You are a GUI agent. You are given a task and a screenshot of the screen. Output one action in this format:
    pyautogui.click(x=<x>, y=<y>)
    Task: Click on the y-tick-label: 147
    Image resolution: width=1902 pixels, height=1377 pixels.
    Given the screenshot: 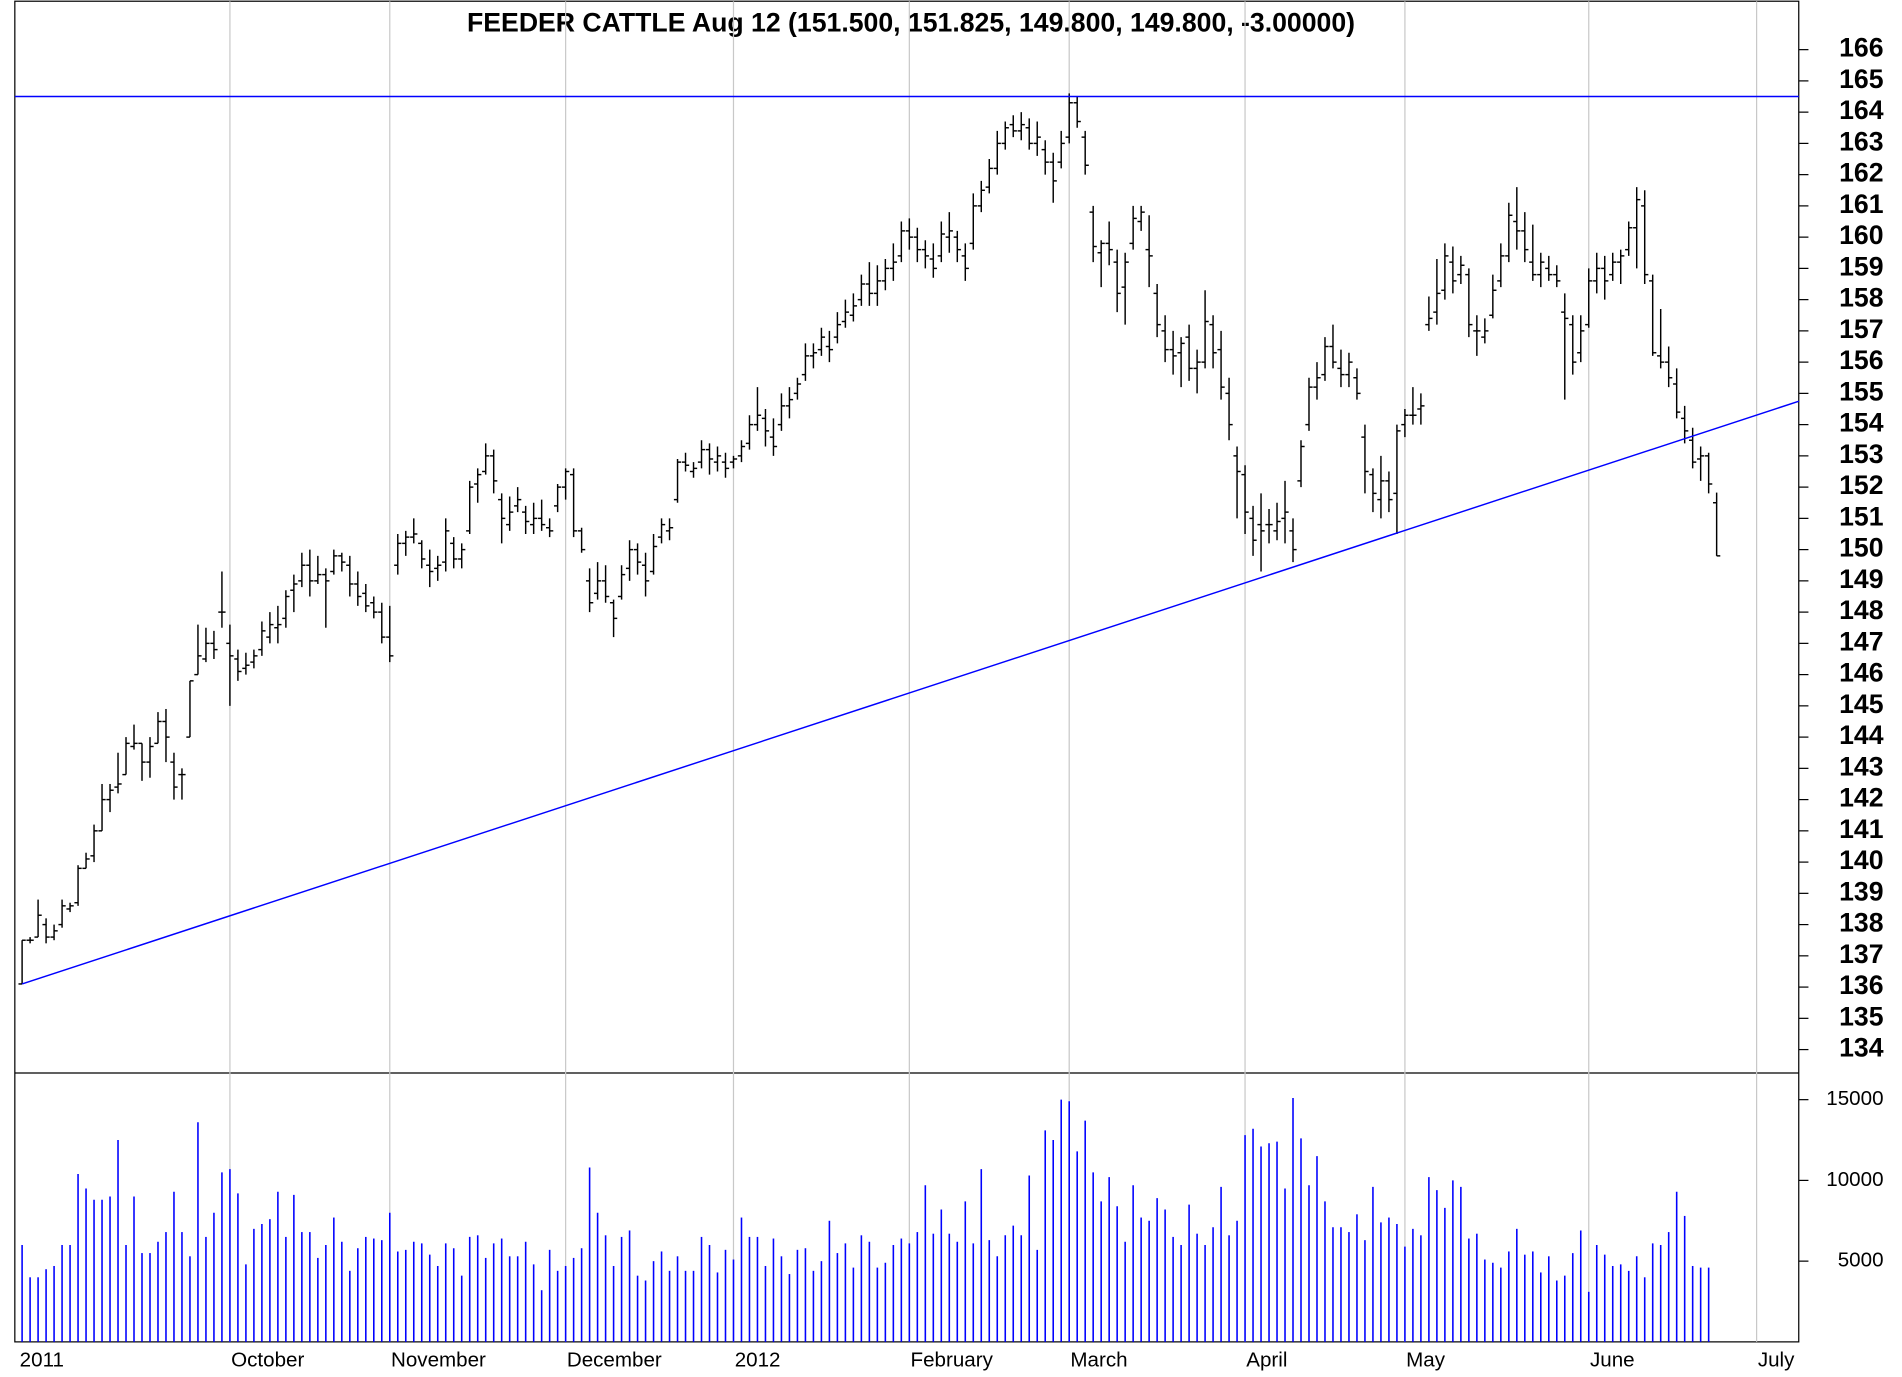 What is the action you would take?
    pyautogui.click(x=1861, y=641)
    